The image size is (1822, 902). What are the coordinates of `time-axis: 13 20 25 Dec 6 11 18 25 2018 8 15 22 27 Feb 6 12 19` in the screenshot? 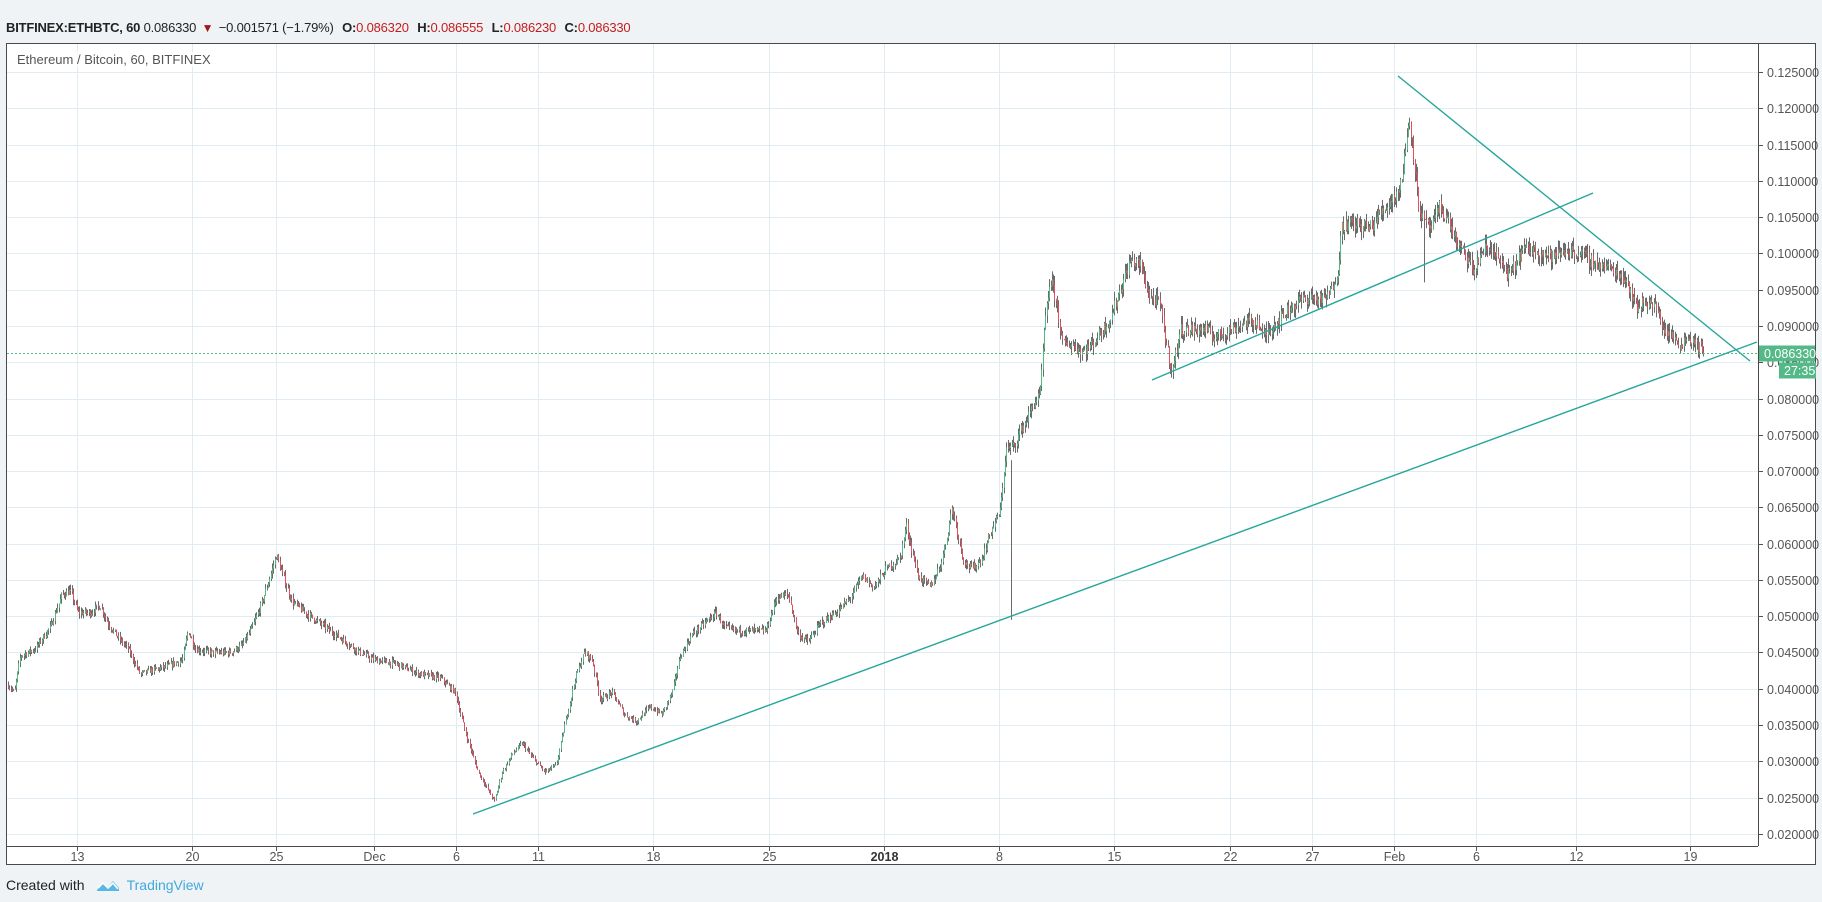 It's located at (882, 855).